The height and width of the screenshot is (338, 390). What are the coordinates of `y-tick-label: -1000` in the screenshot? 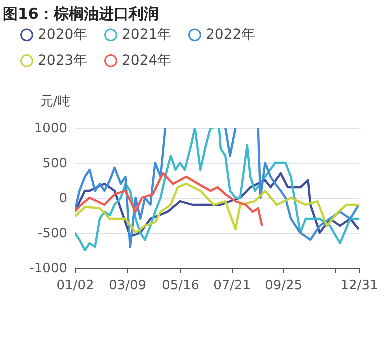 It's located at (49, 269).